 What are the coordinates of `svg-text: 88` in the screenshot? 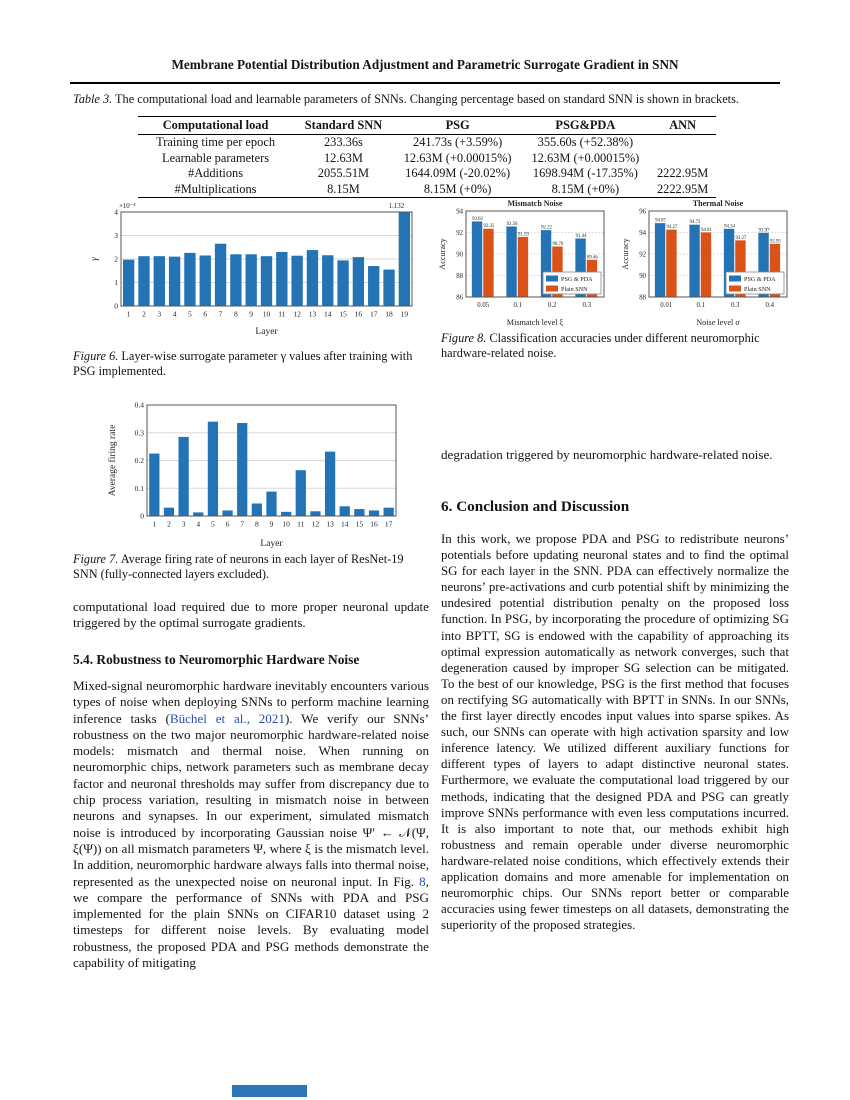 It's located at (459, 276).